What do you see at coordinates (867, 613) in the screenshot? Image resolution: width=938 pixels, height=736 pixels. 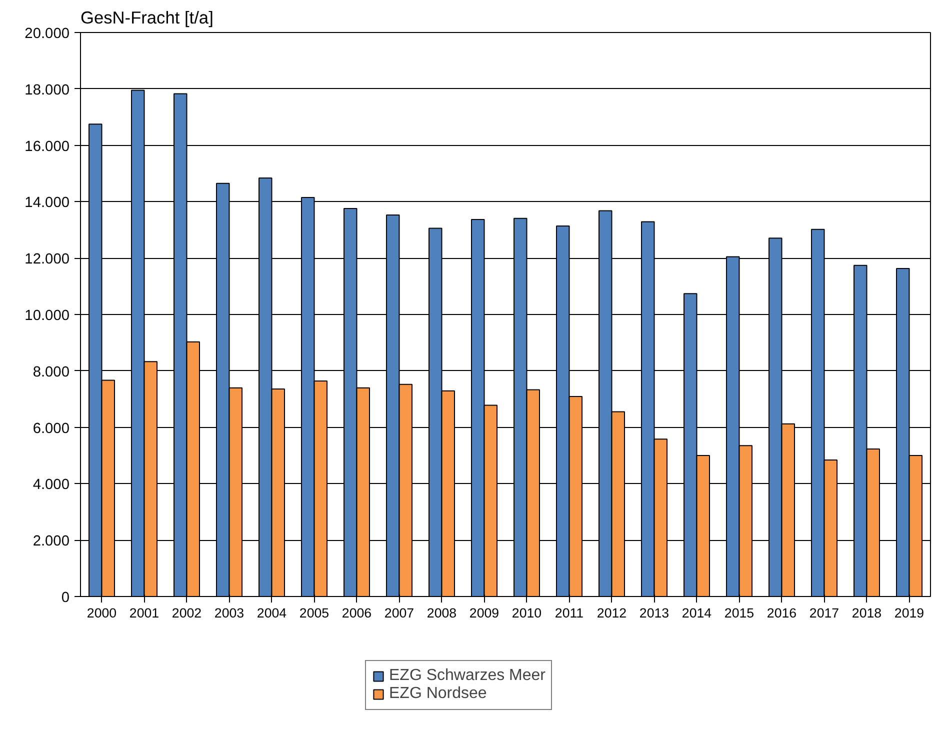 I see `x-tick-label: 2018` at bounding box center [867, 613].